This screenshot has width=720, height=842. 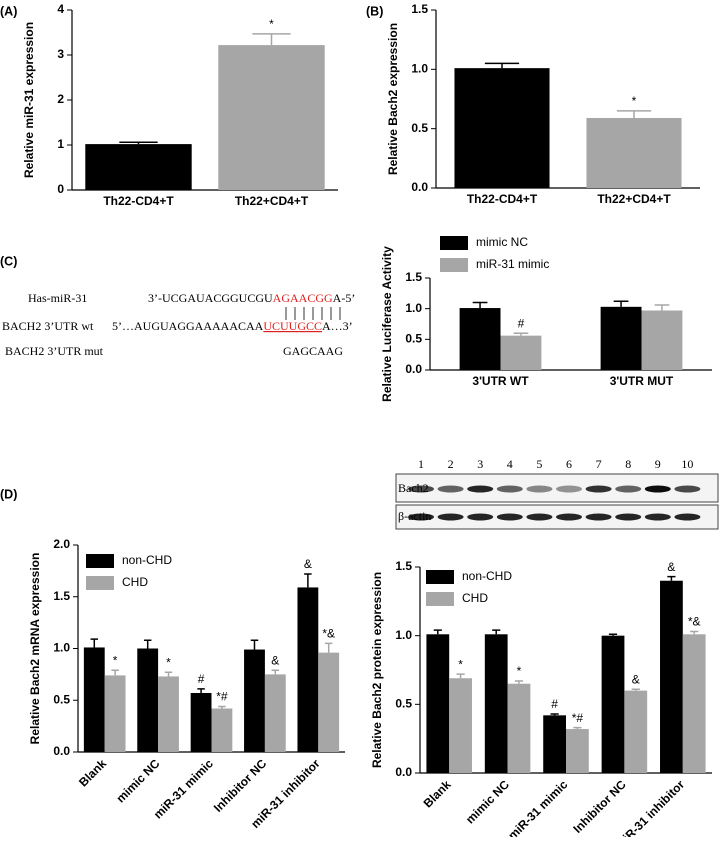 What do you see at coordinates (502, 242) in the screenshot?
I see `legend-label: mimic NC` at bounding box center [502, 242].